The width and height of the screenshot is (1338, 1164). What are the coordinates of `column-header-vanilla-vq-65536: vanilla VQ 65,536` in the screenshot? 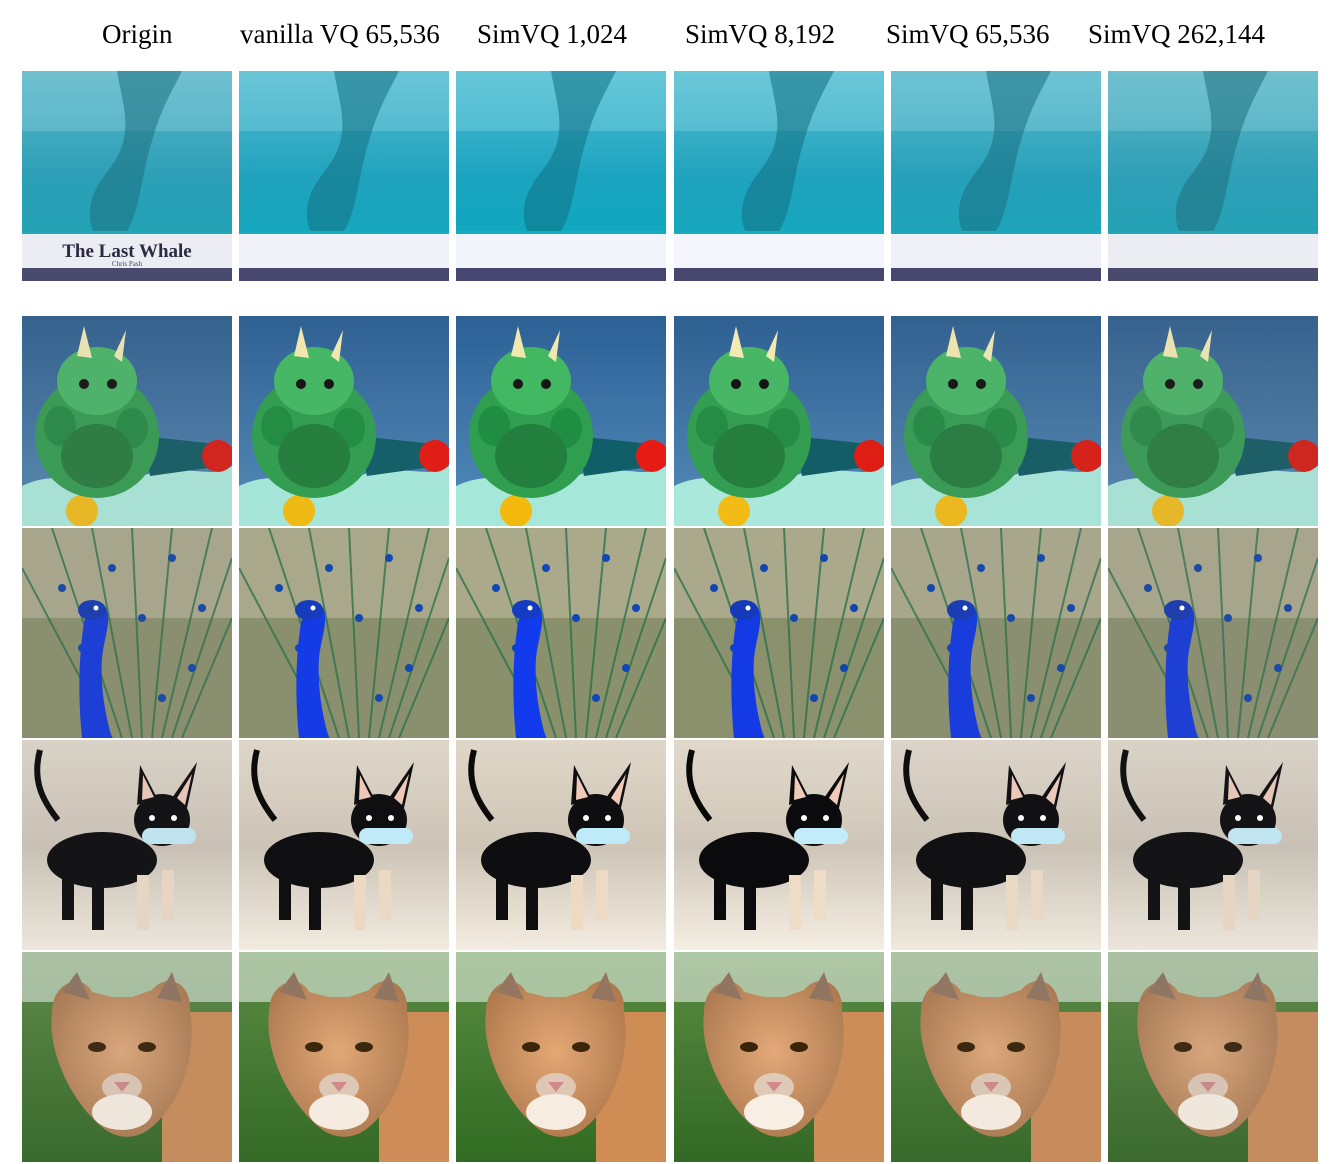 It's located at (340, 34).